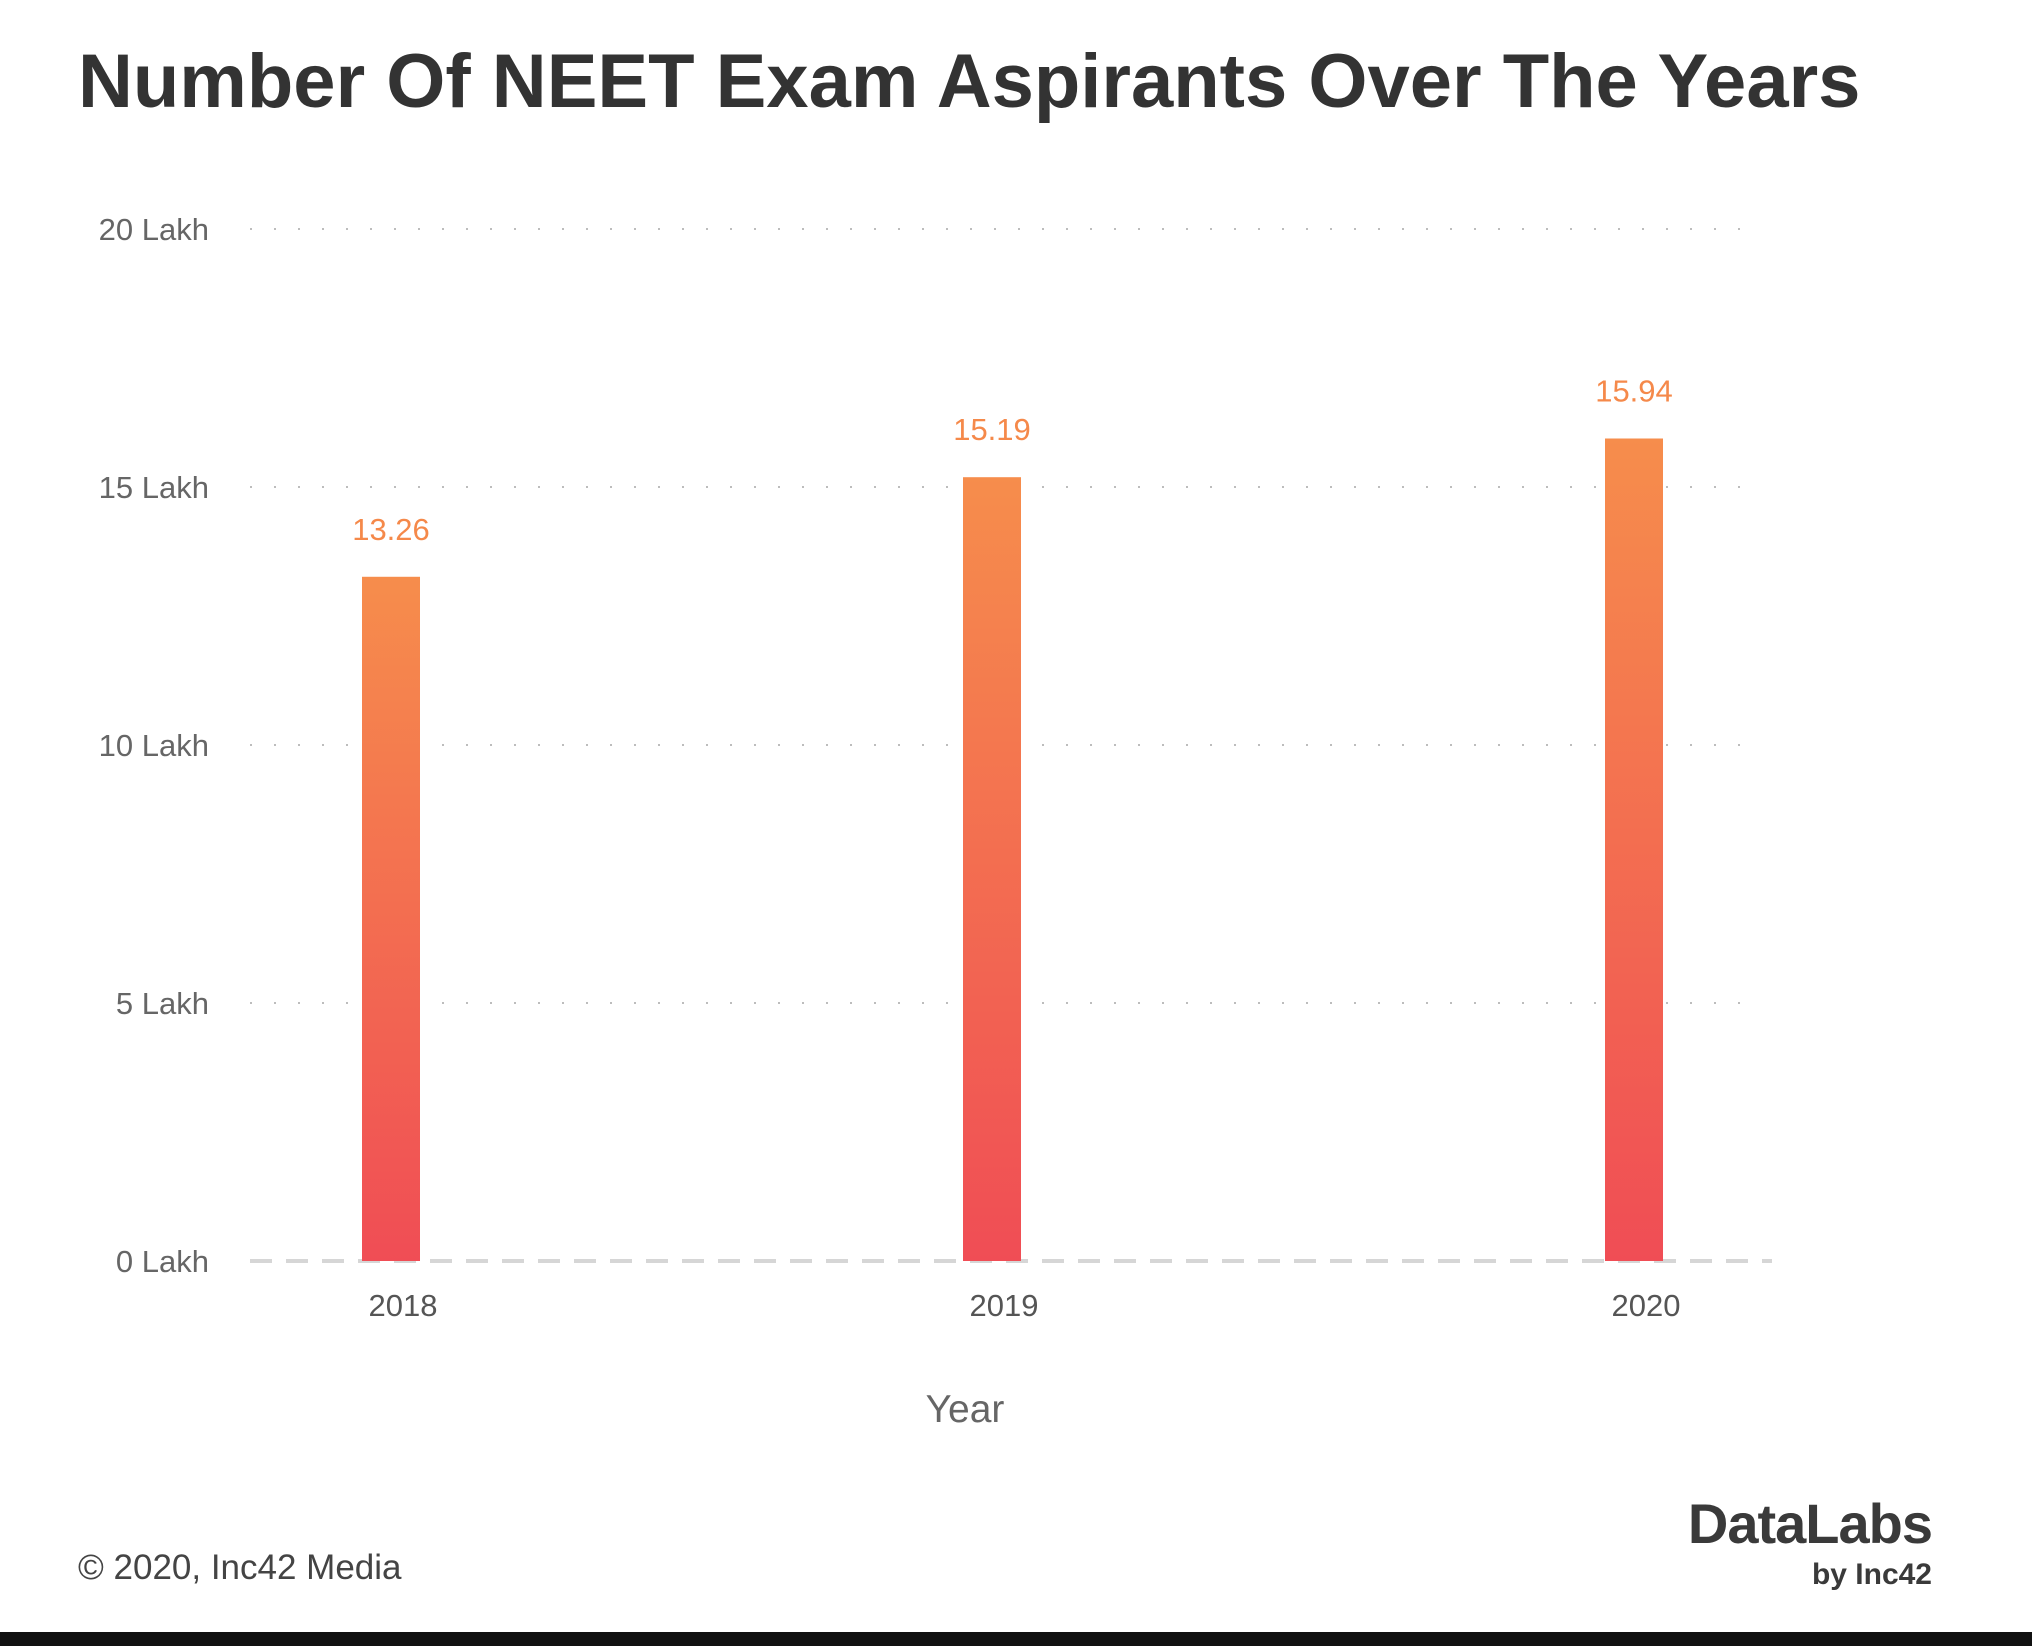 This screenshot has width=2032, height=1646. Describe the element at coordinates (1646, 1305) in the screenshot. I see `x-tick-label: 2020` at that location.